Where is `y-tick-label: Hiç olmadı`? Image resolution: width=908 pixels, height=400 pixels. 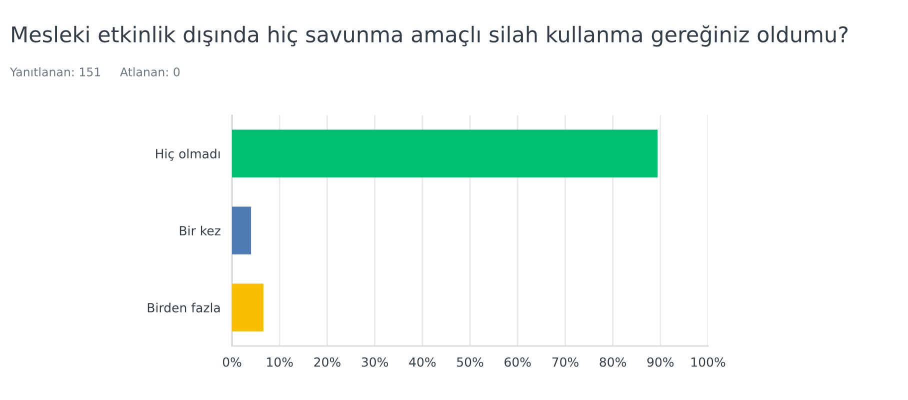
y-tick-label: Hiç olmadı is located at coordinates (188, 154).